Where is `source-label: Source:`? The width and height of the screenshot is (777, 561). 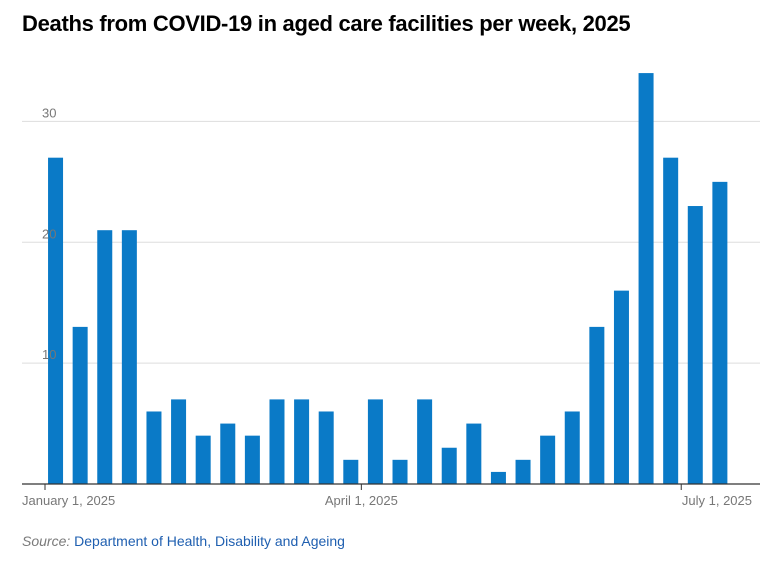
source-label: Source: is located at coordinates (46, 541).